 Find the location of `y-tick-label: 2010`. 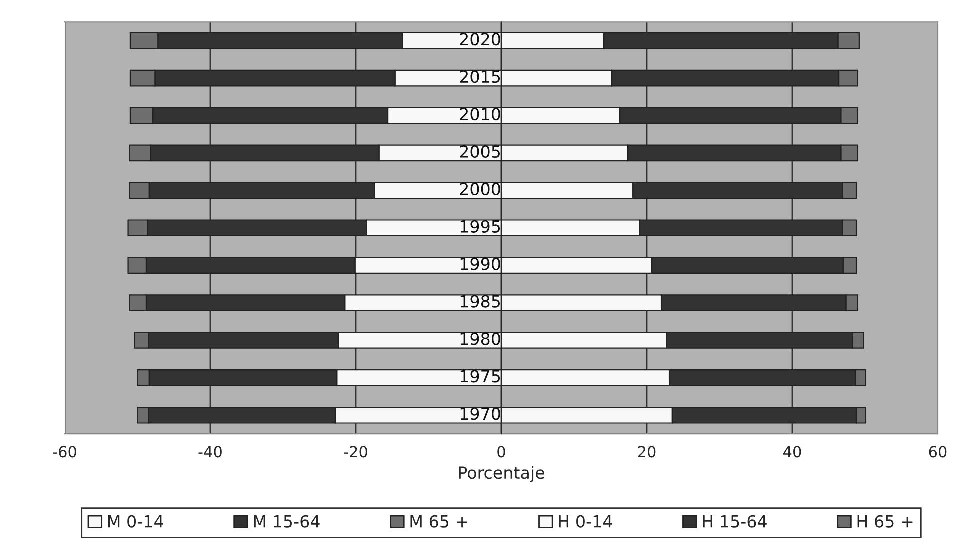

y-tick-label: 2010 is located at coordinates (480, 114).